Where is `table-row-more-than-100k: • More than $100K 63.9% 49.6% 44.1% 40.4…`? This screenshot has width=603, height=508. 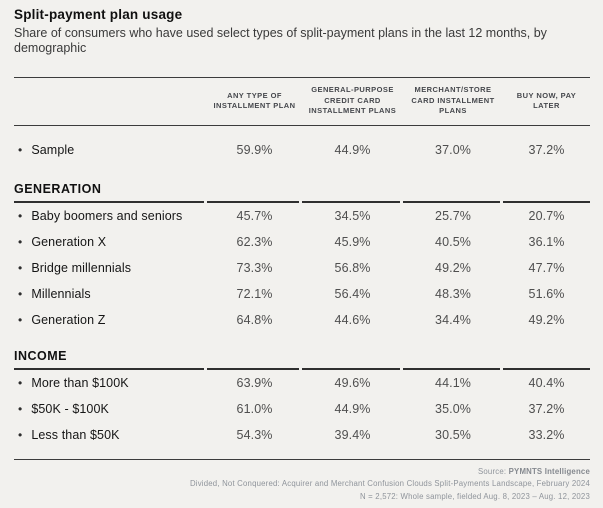 table-row-more-than-100k: • More than $100K 63.9% 49.6% 44.1% 40.4… is located at coordinates (302, 383).